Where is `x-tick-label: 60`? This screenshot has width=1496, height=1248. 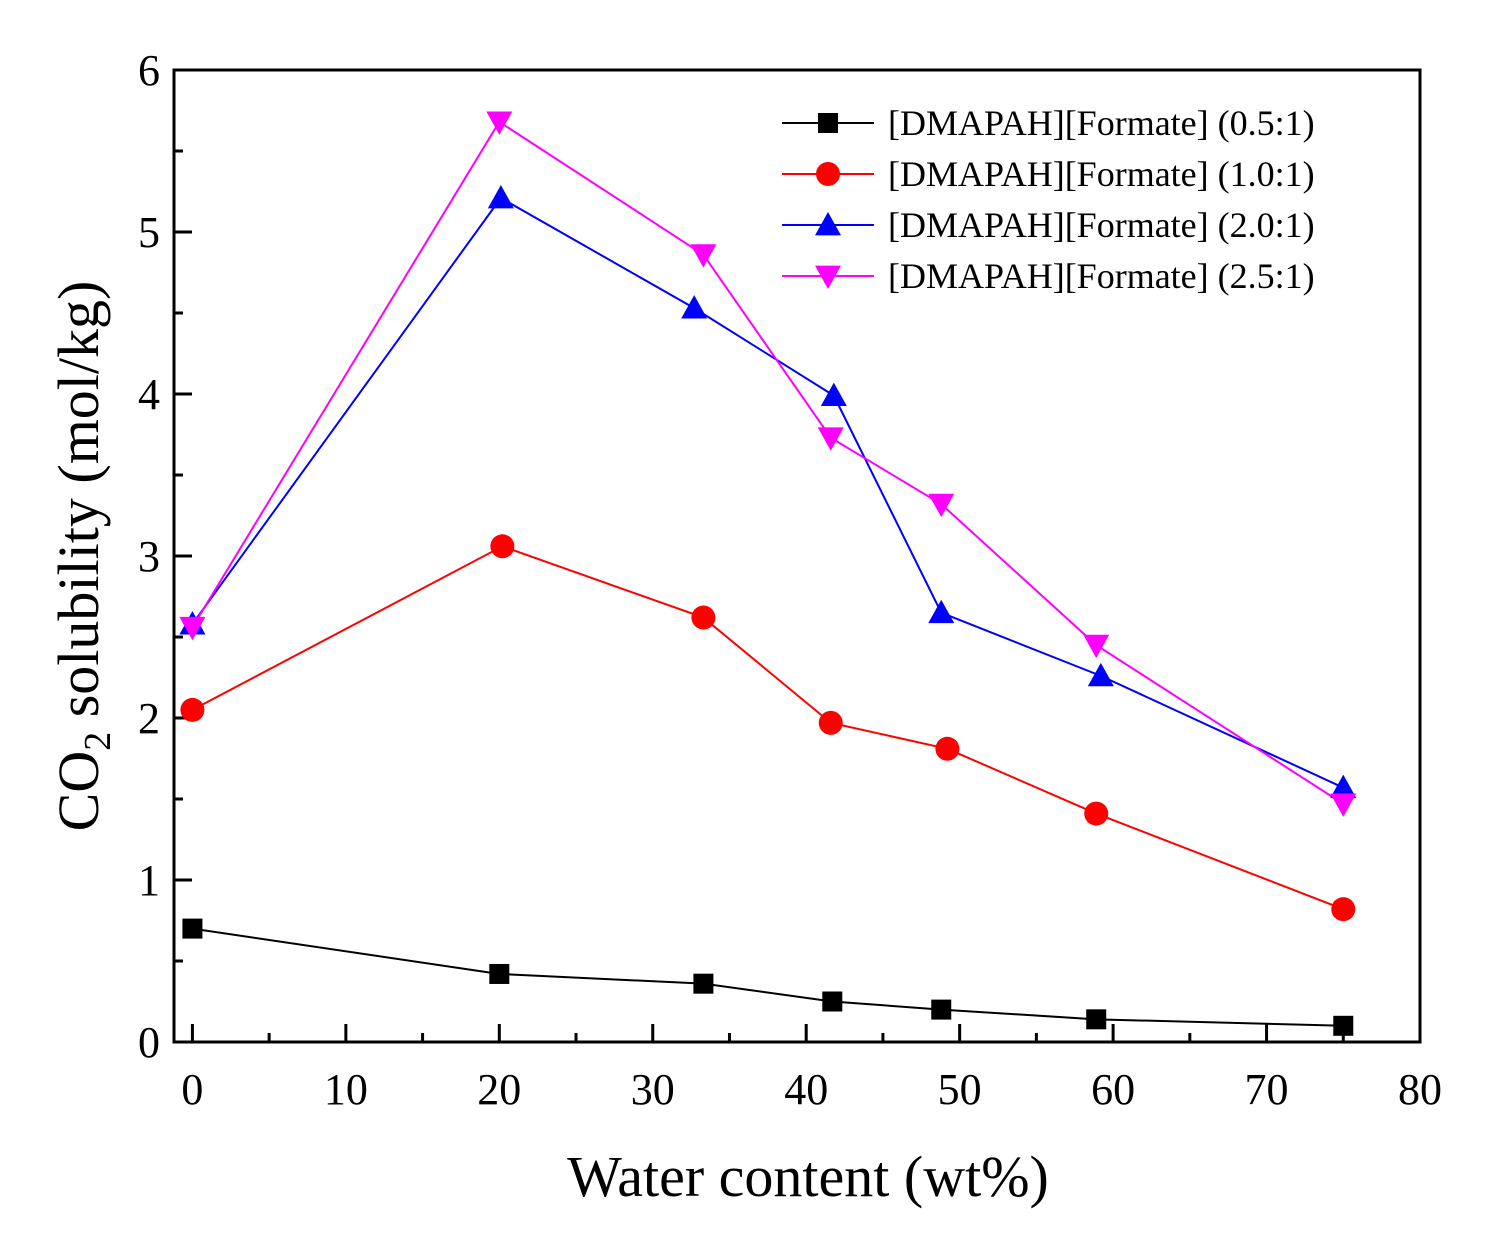 x-tick-label: 60 is located at coordinates (1113, 1089).